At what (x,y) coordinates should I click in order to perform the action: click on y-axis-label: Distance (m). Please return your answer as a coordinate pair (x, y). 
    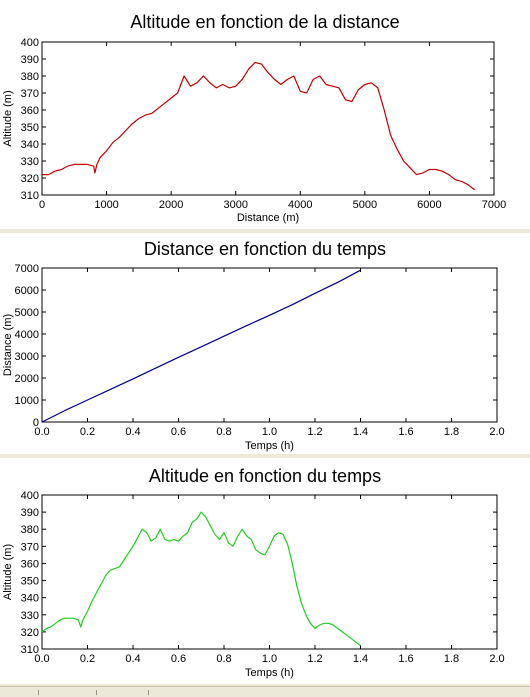
    Looking at the image, I should click on (8, 345).